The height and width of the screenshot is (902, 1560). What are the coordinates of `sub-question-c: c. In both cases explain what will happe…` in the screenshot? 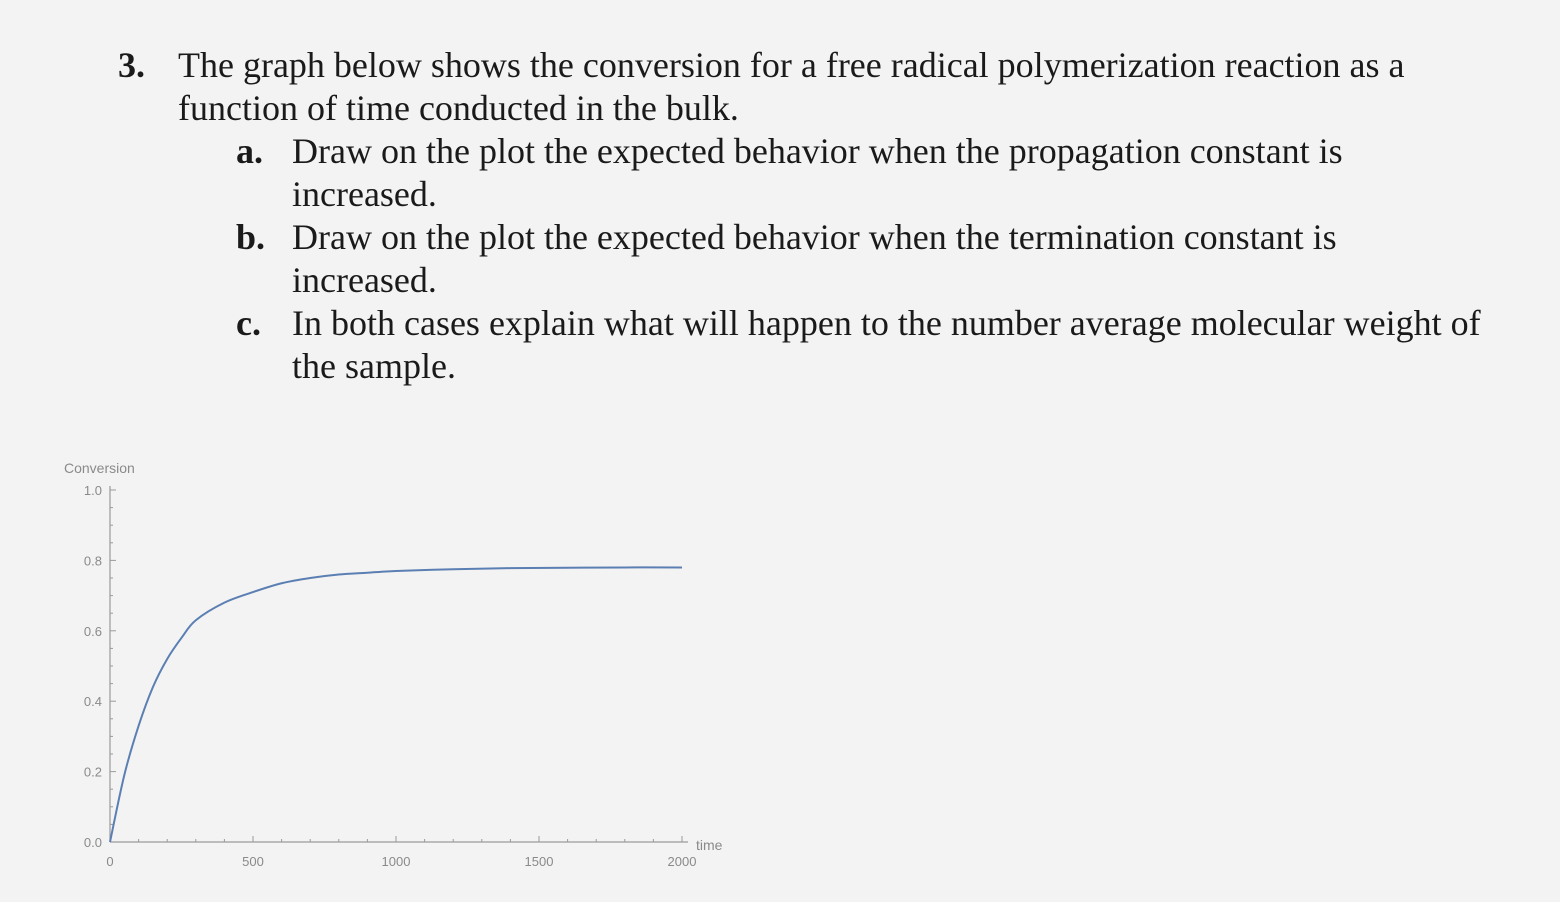 It's located at (877, 345).